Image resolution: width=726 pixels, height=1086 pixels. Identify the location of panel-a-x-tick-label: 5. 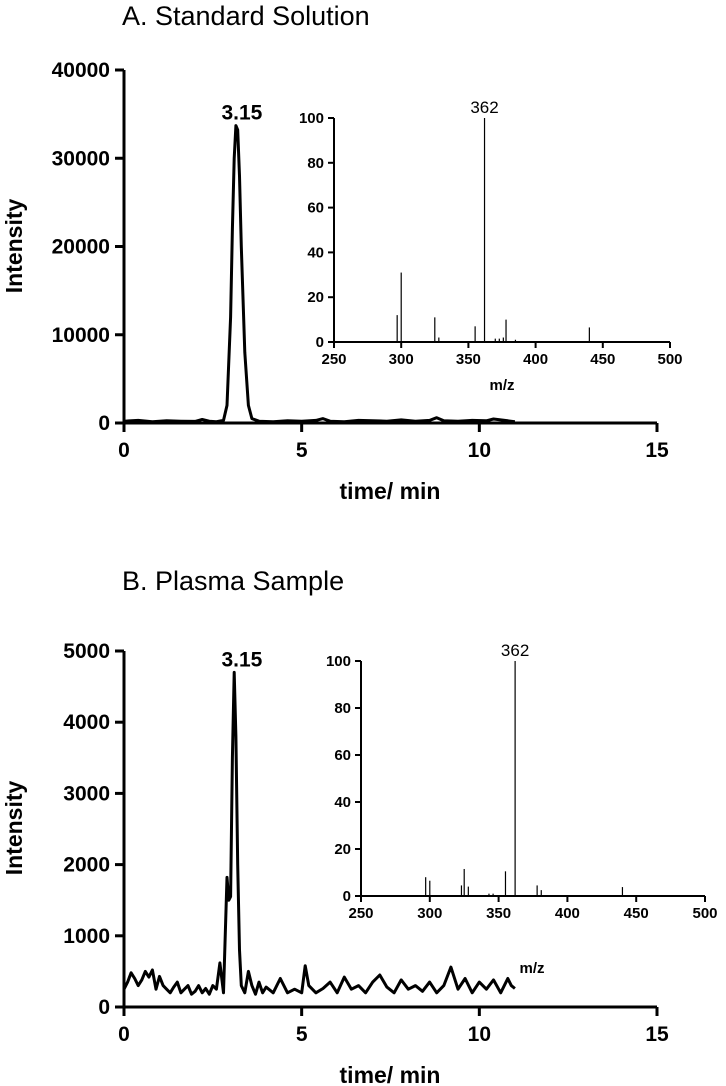
(302, 450).